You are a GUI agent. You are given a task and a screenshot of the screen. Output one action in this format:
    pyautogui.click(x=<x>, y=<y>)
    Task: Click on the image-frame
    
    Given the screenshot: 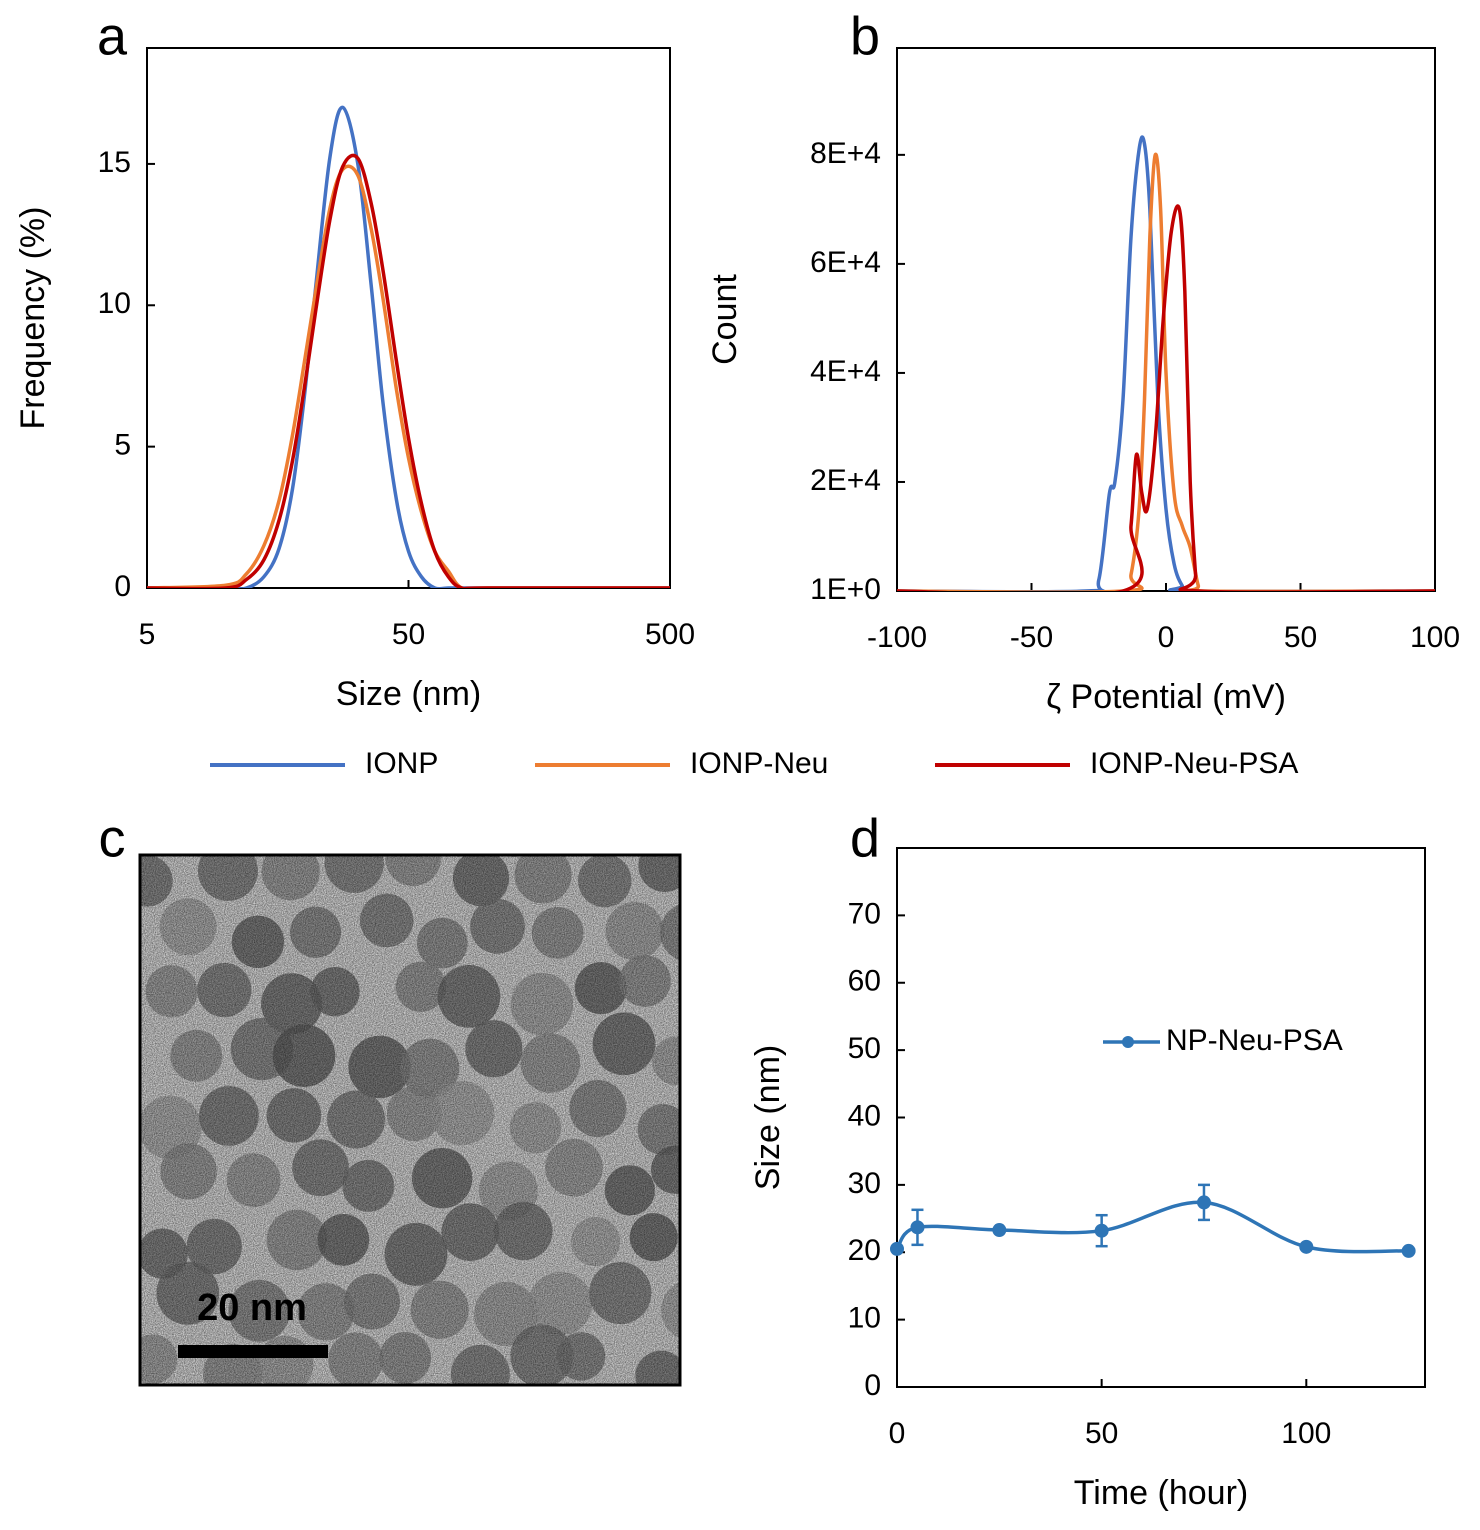 What is the action you would take?
    pyautogui.click(x=410, y=1120)
    